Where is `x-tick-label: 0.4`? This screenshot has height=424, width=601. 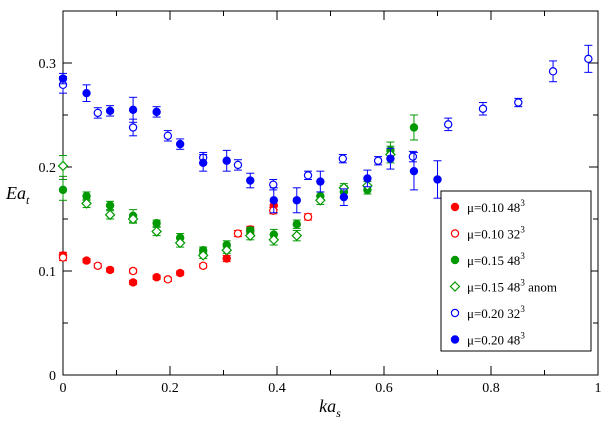 x-tick-label: 0.4 is located at coordinates (277, 388).